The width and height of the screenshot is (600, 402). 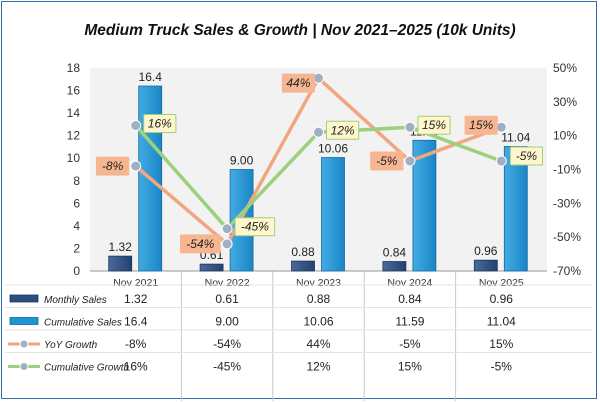 What do you see at coordinates (74, 91) in the screenshot?
I see `y-left-tick-label: 16` at bounding box center [74, 91].